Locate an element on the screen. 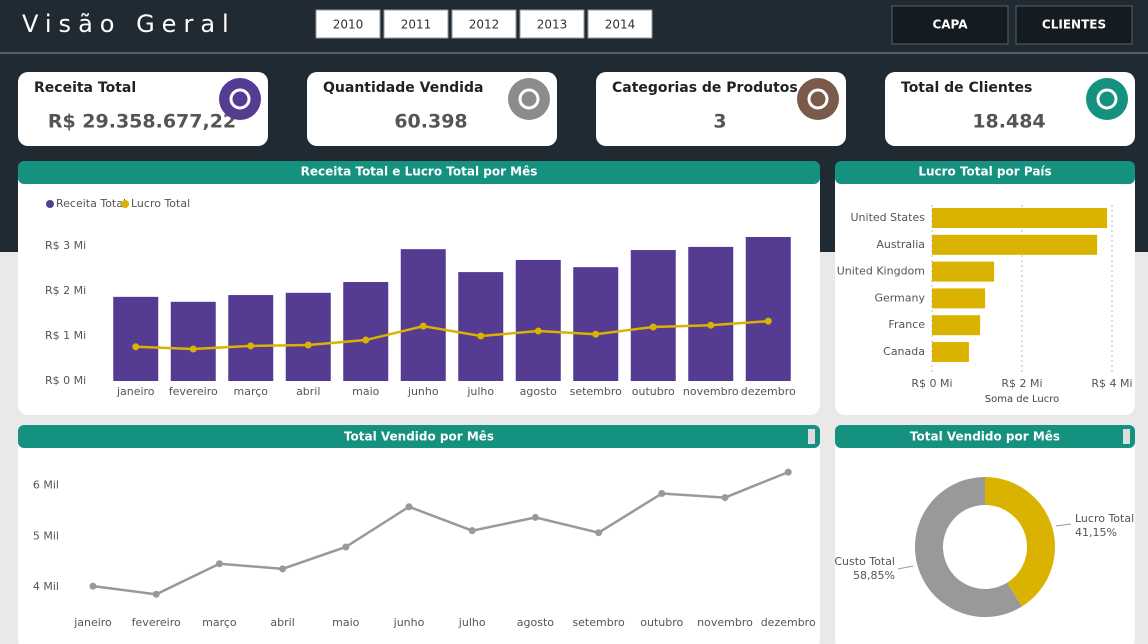 This screenshot has height=644, width=1148. nav-label: CAPA is located at coordinates (950, 25).